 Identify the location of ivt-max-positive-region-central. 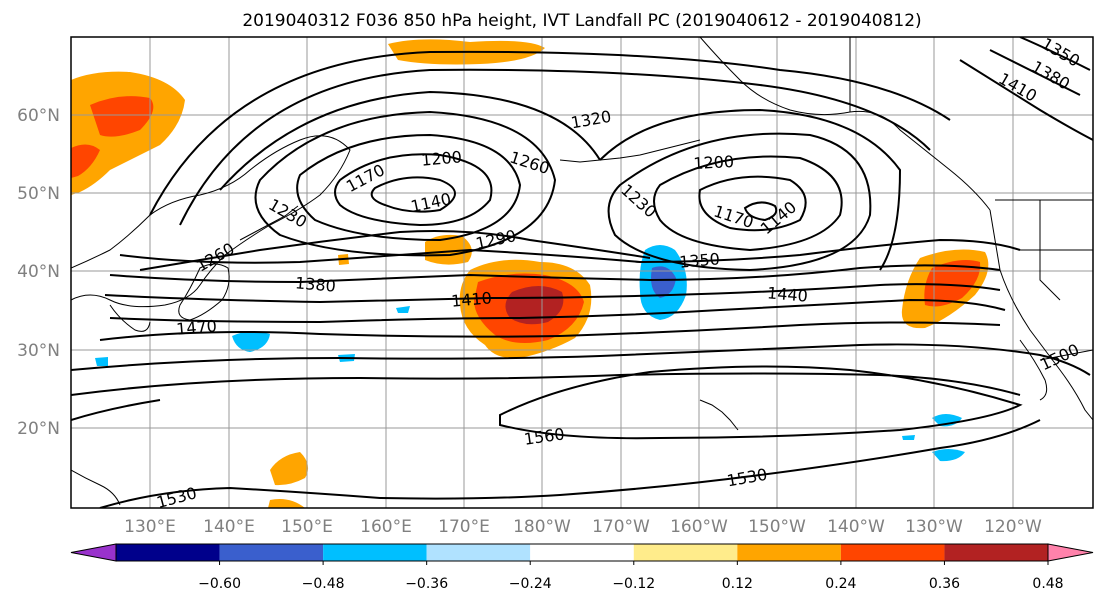
(534, 305).